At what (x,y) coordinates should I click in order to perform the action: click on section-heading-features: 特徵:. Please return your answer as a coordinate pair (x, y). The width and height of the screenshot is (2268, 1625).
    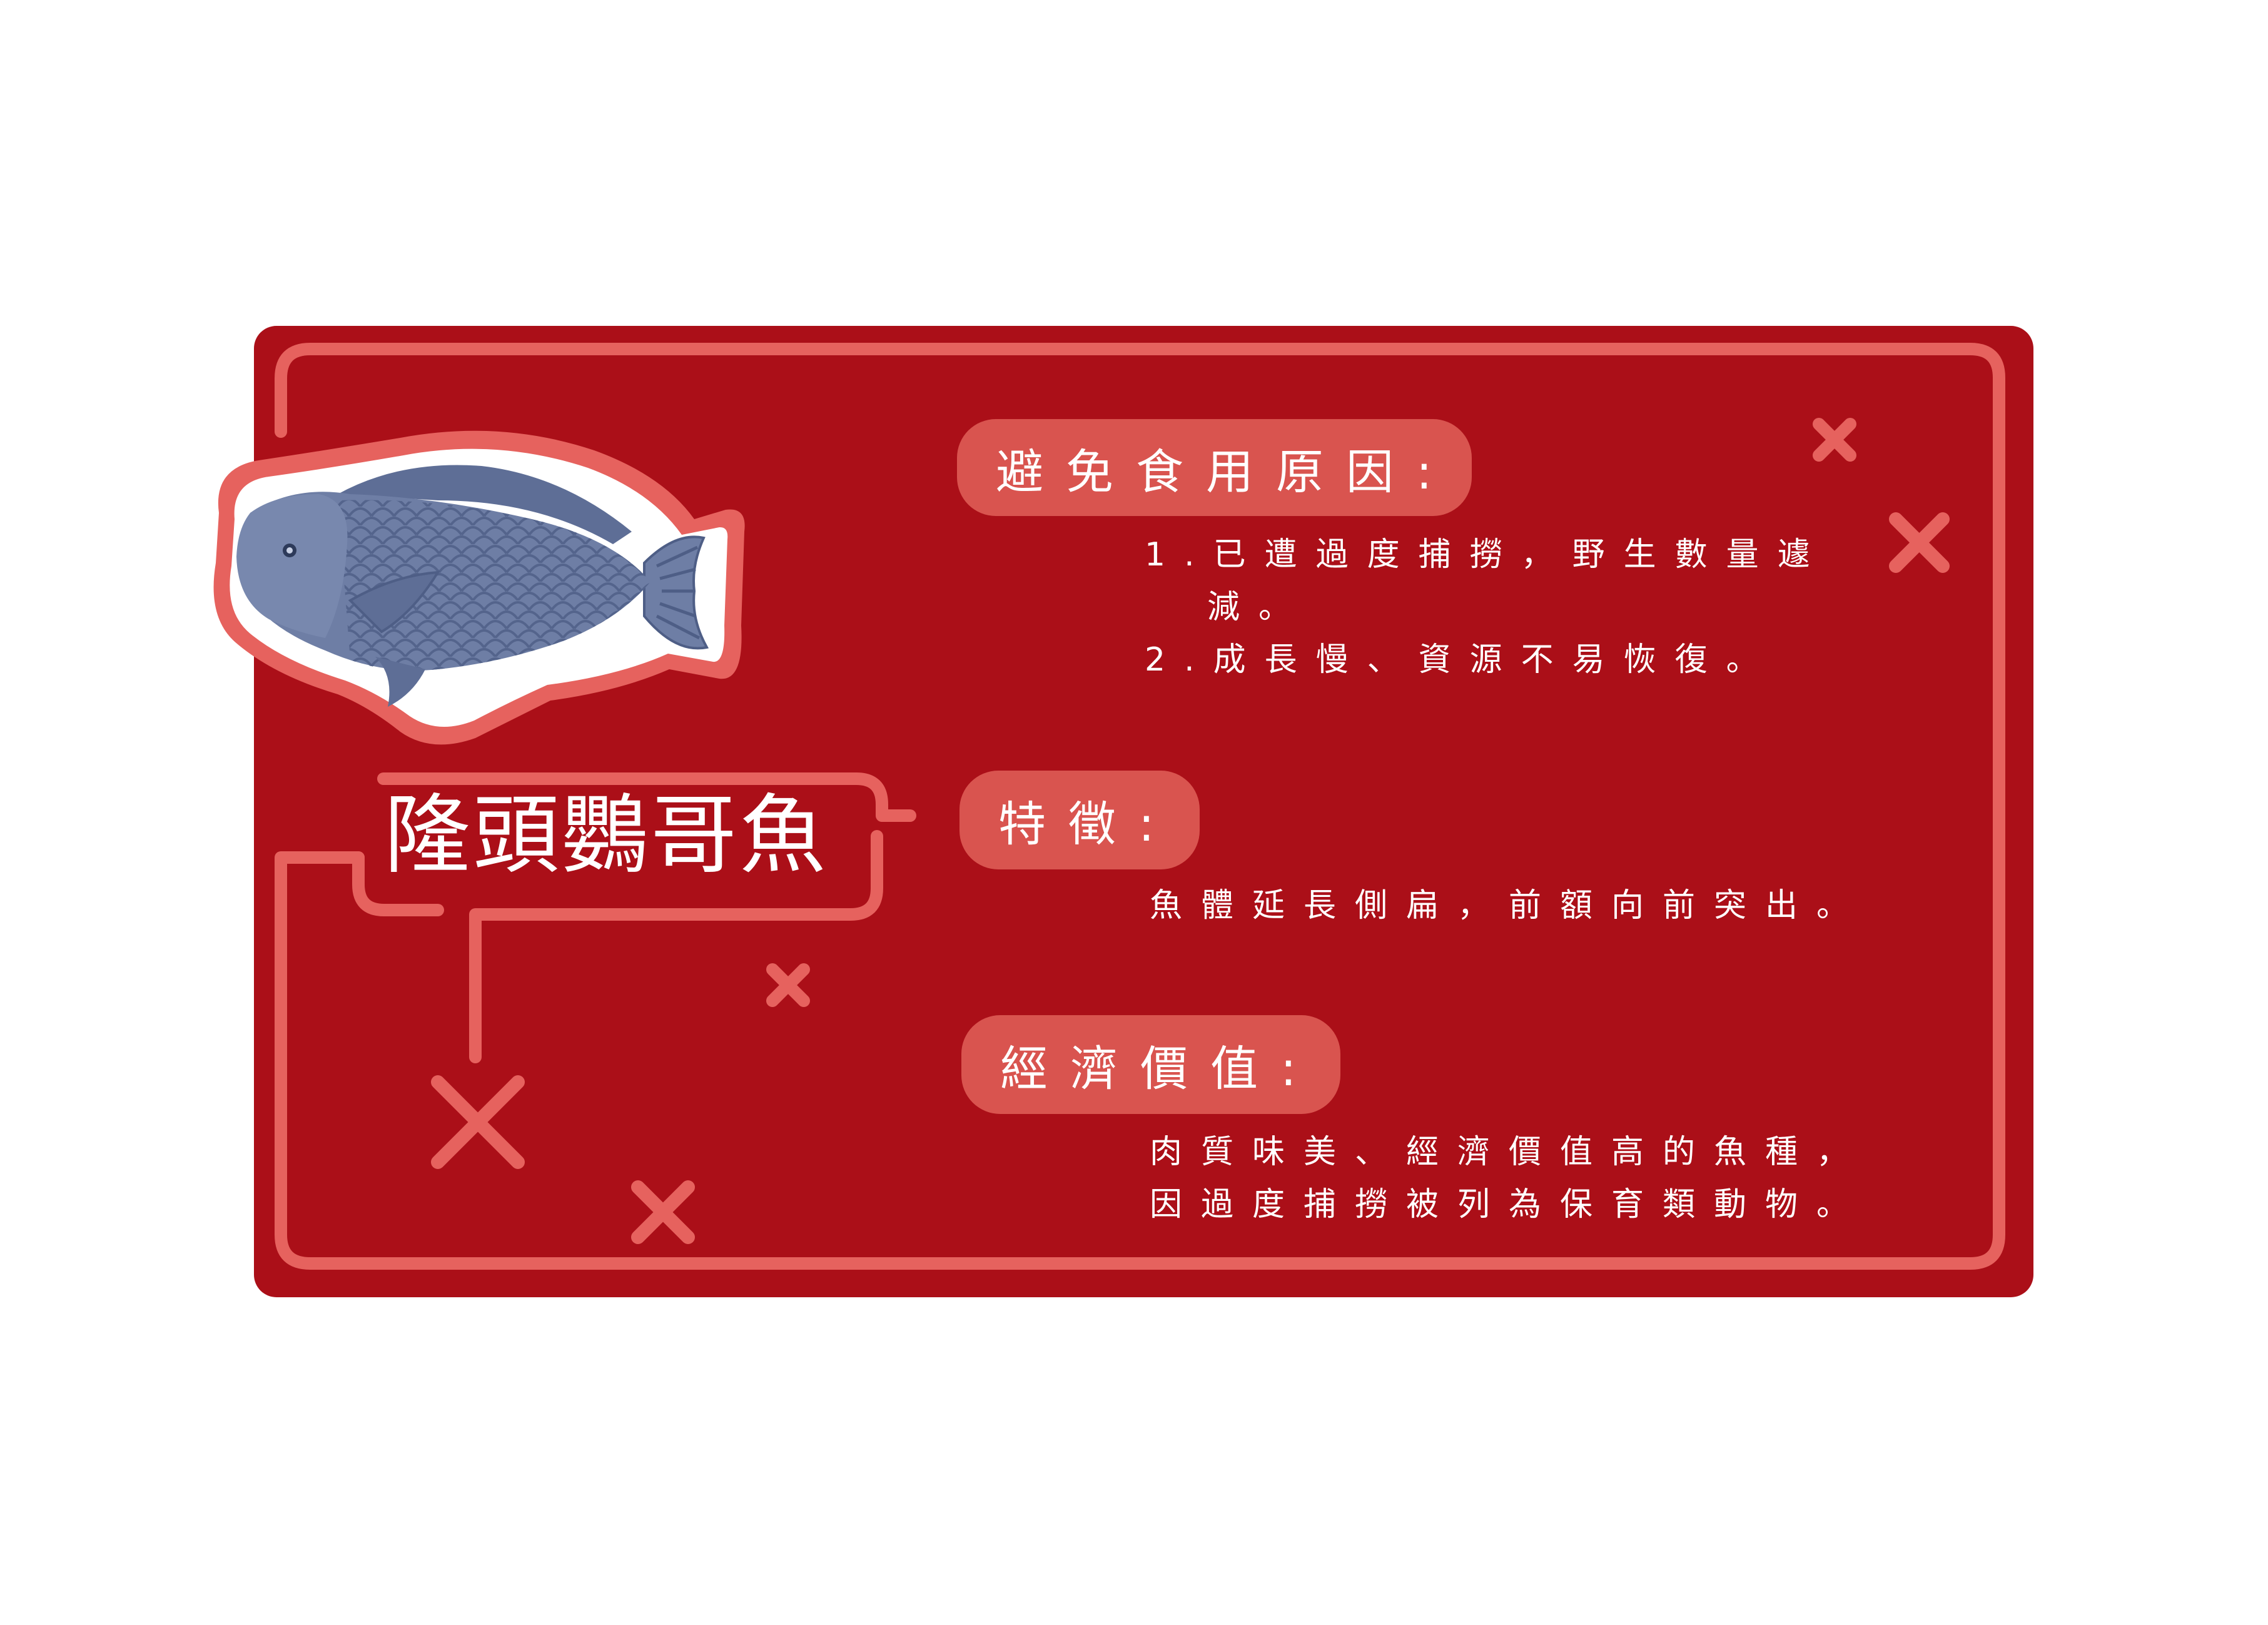
    Looking at the image, I should click on (1079, 820).